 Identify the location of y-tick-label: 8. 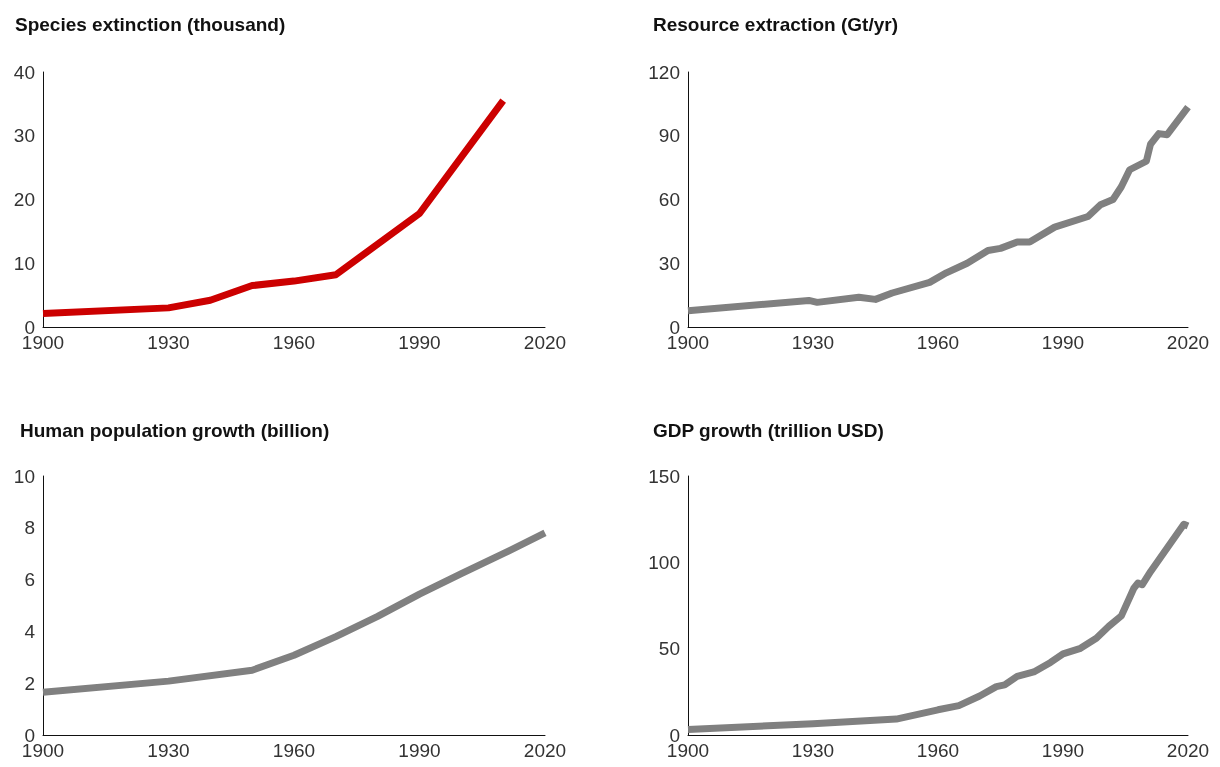
(29, 527).